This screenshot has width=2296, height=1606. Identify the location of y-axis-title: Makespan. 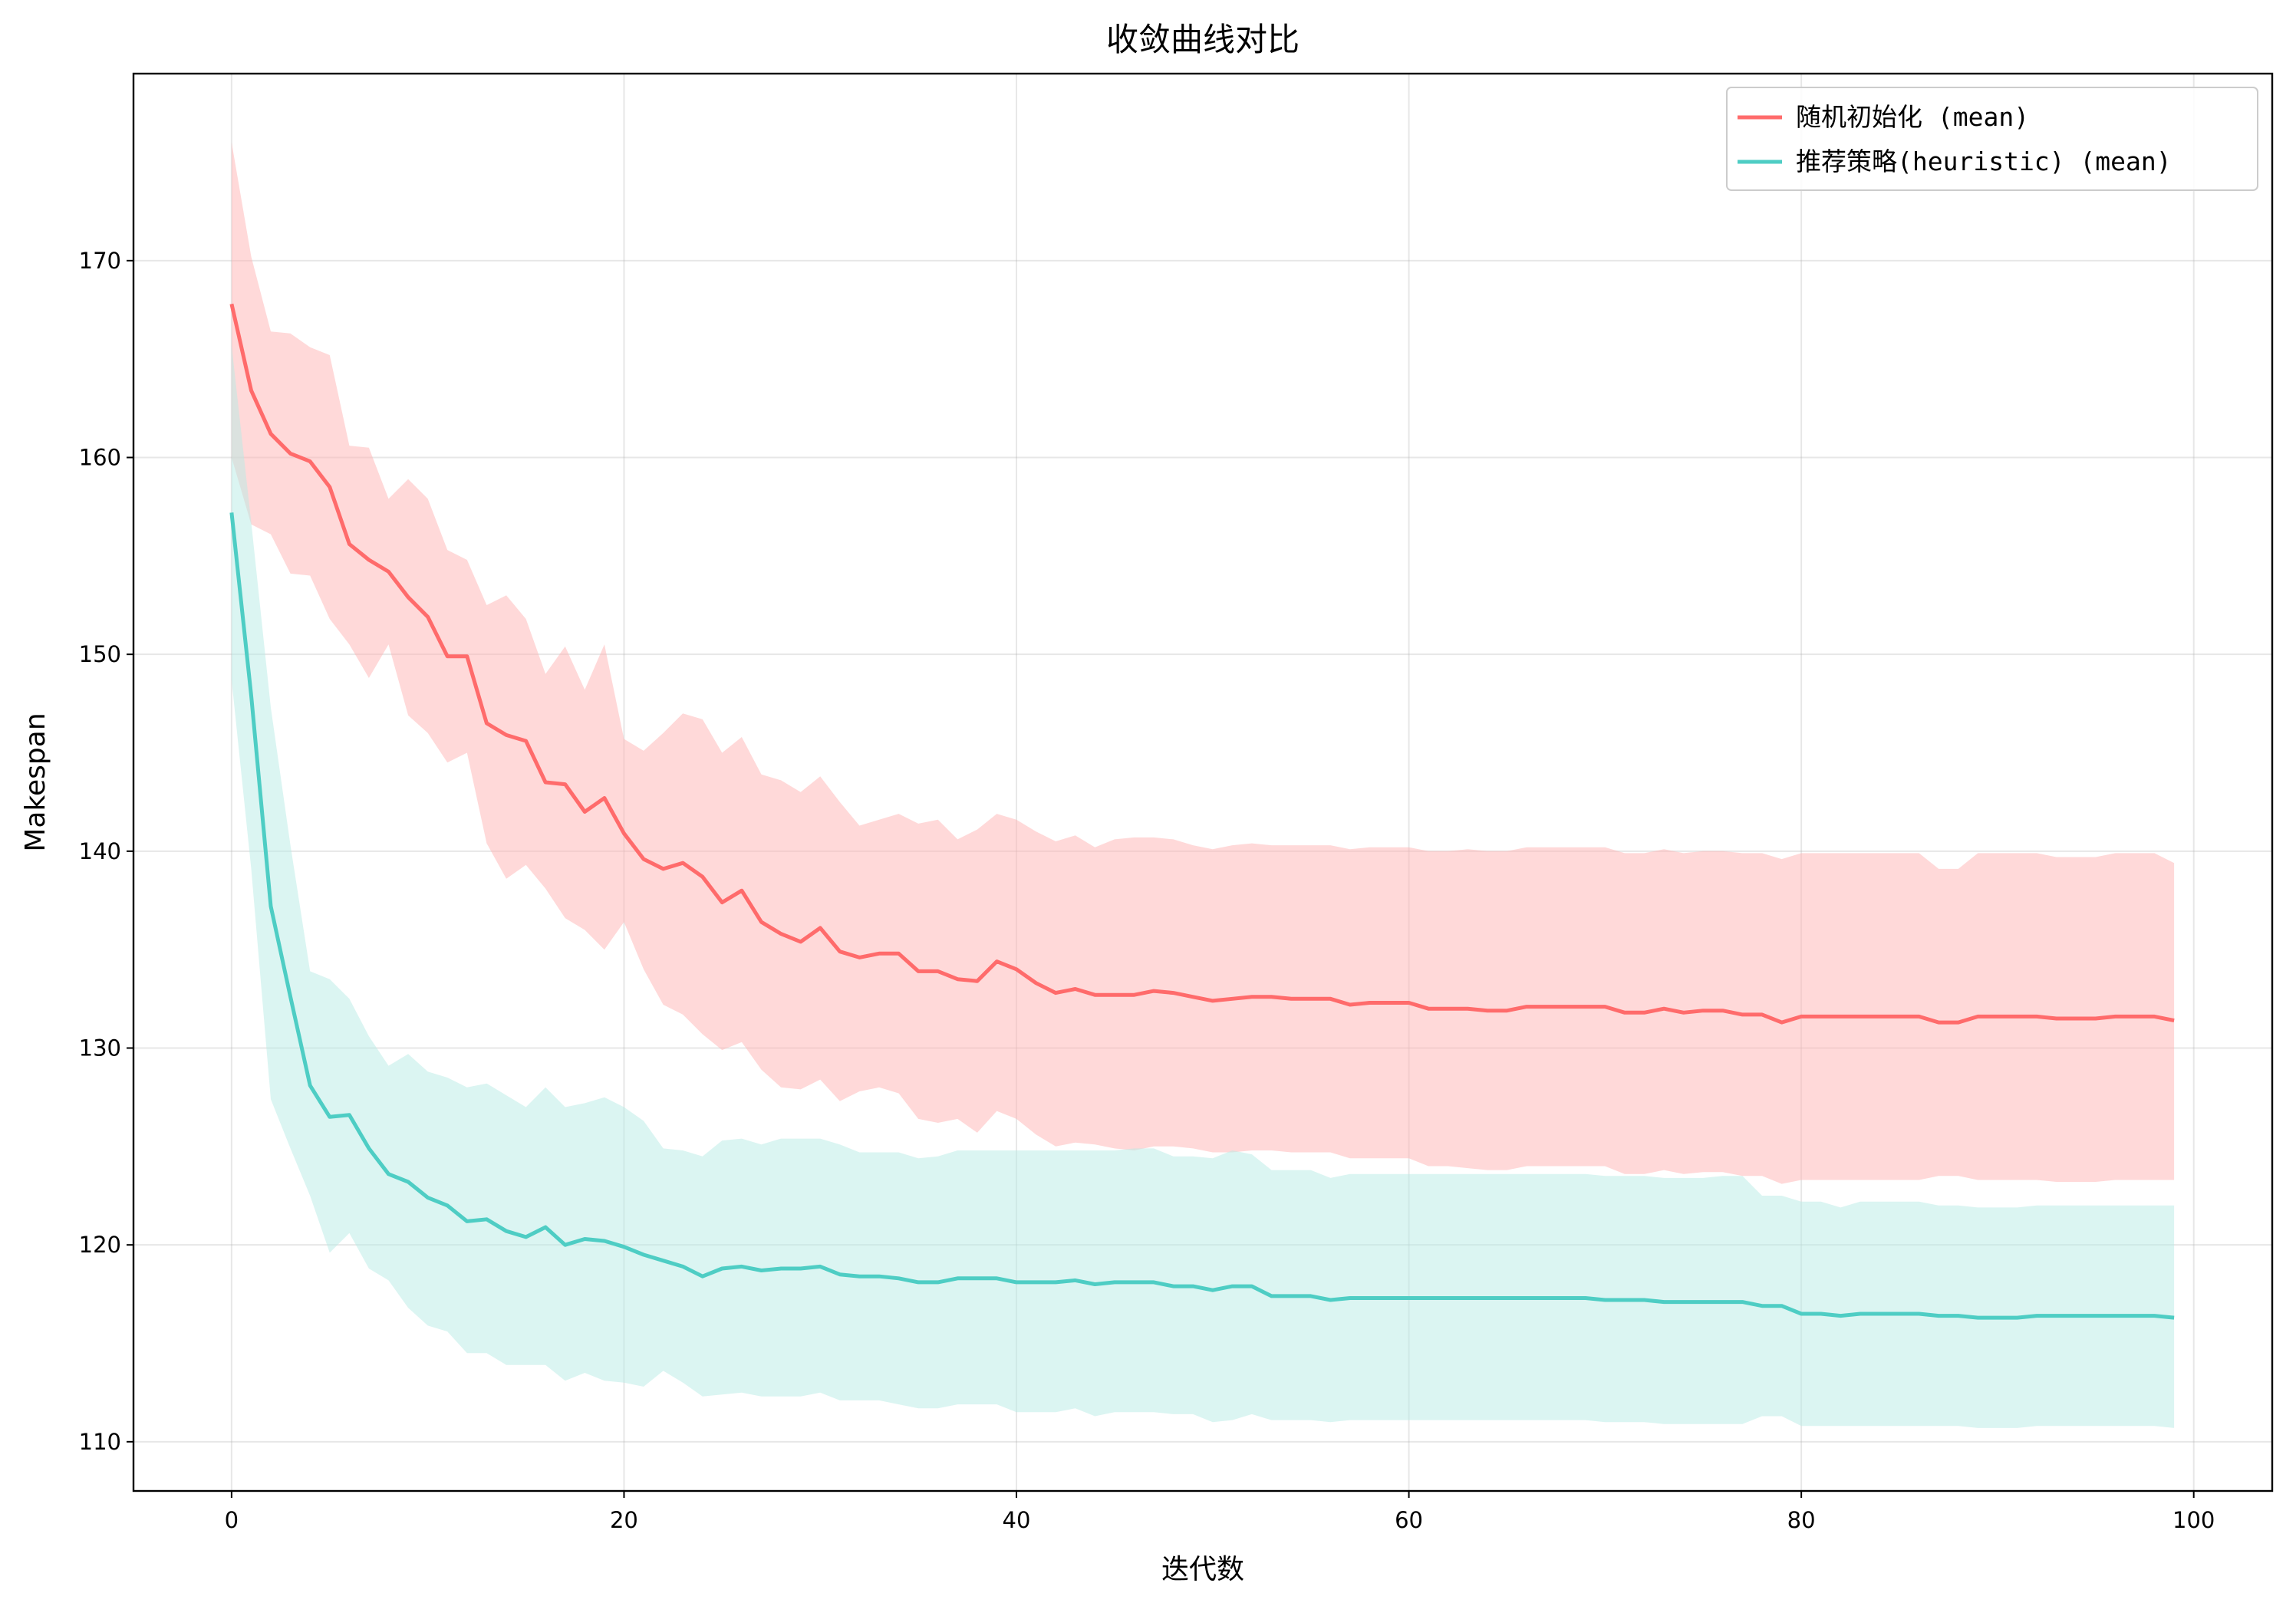
(35, 781).